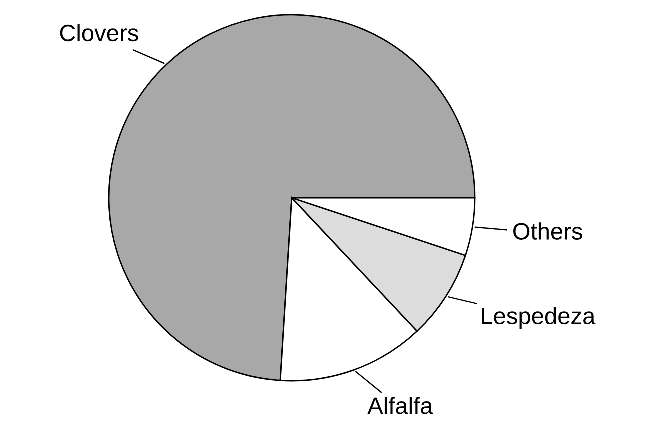  Describe the element at coordinates (99, 33) in the screenshot. I see `slice-label: Clovers` at that location.